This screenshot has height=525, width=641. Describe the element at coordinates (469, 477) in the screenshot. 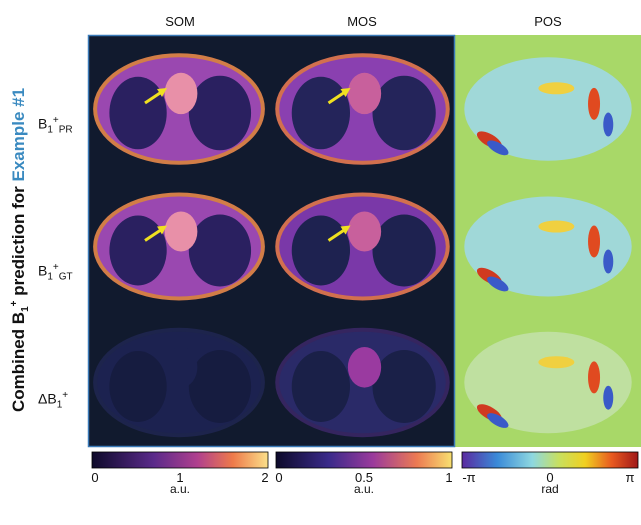

I see `colorbar-tick: -π` at that location.